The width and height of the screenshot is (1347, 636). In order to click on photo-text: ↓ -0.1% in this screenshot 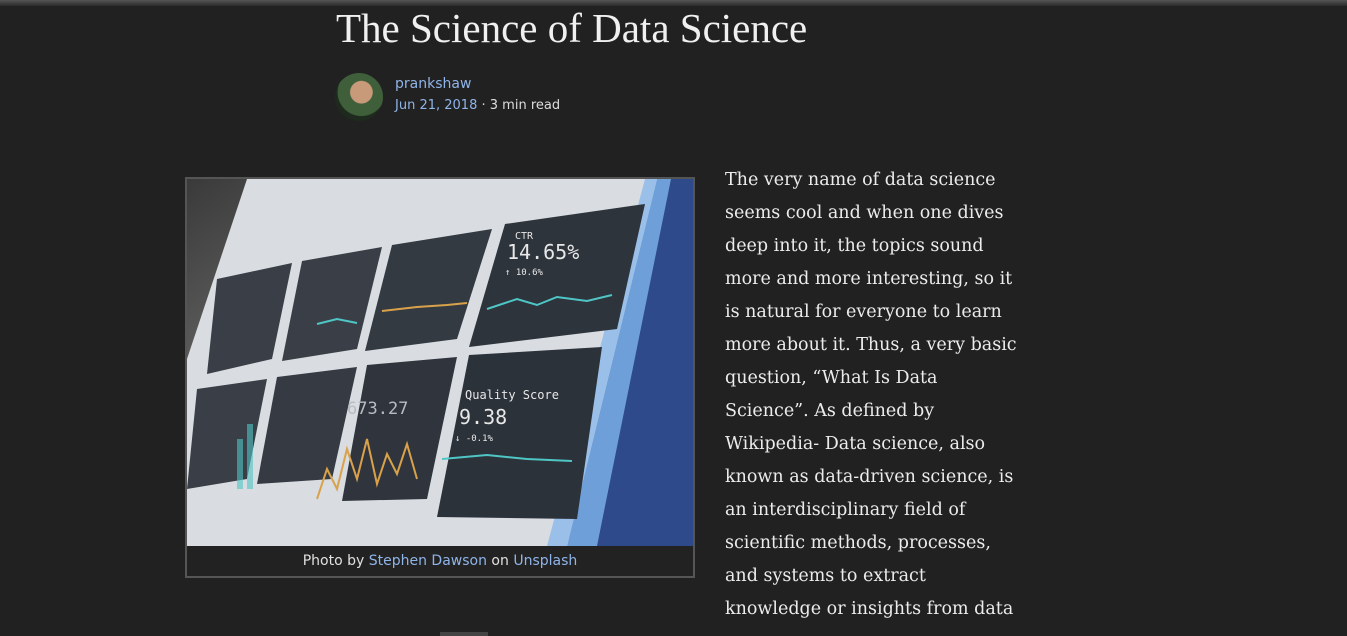, I will do `click(474, 439)`.